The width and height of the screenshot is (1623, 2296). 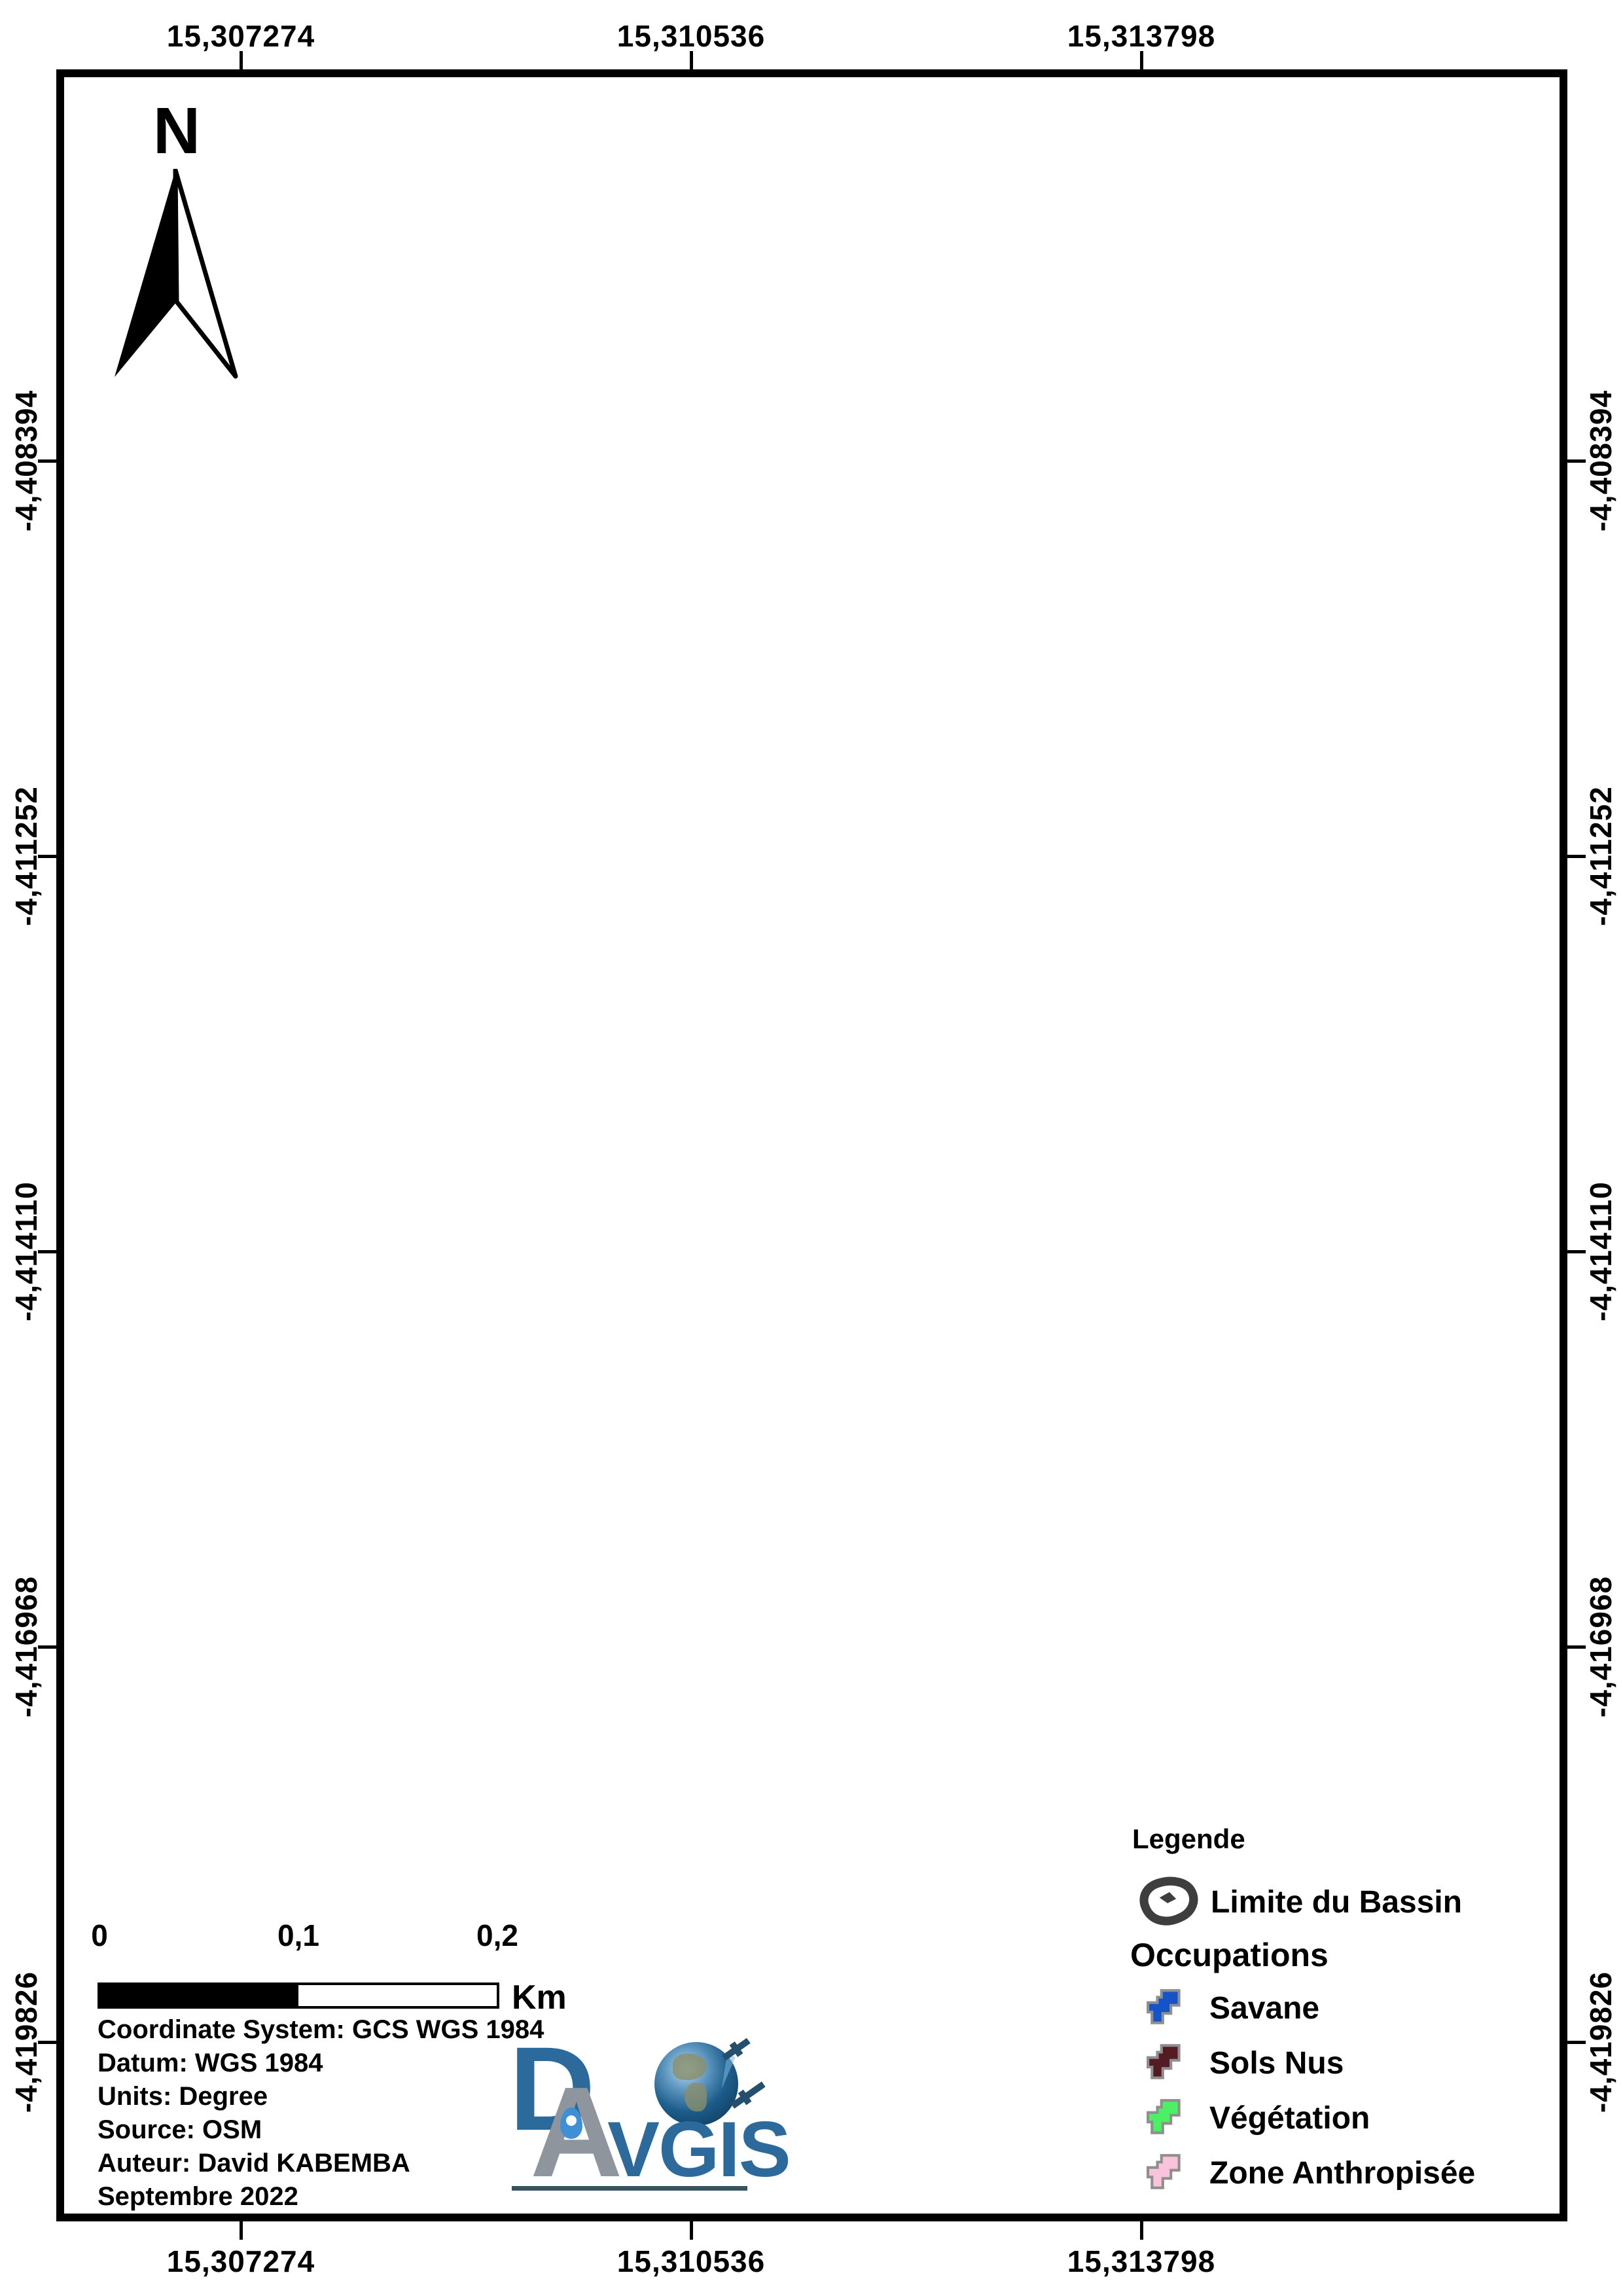 What do you see at coordinates (1343, 2173) in the screenshot?
I see `legend-zone-anthropisee-label: Zone Anthropisée` at bounding box center [1343, 2173].